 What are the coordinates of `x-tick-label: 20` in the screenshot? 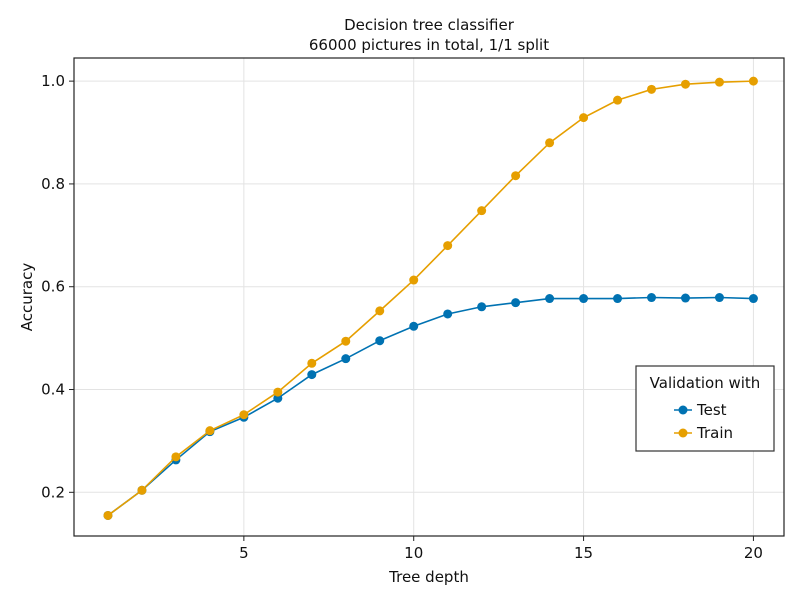 It's located at (753, 553).